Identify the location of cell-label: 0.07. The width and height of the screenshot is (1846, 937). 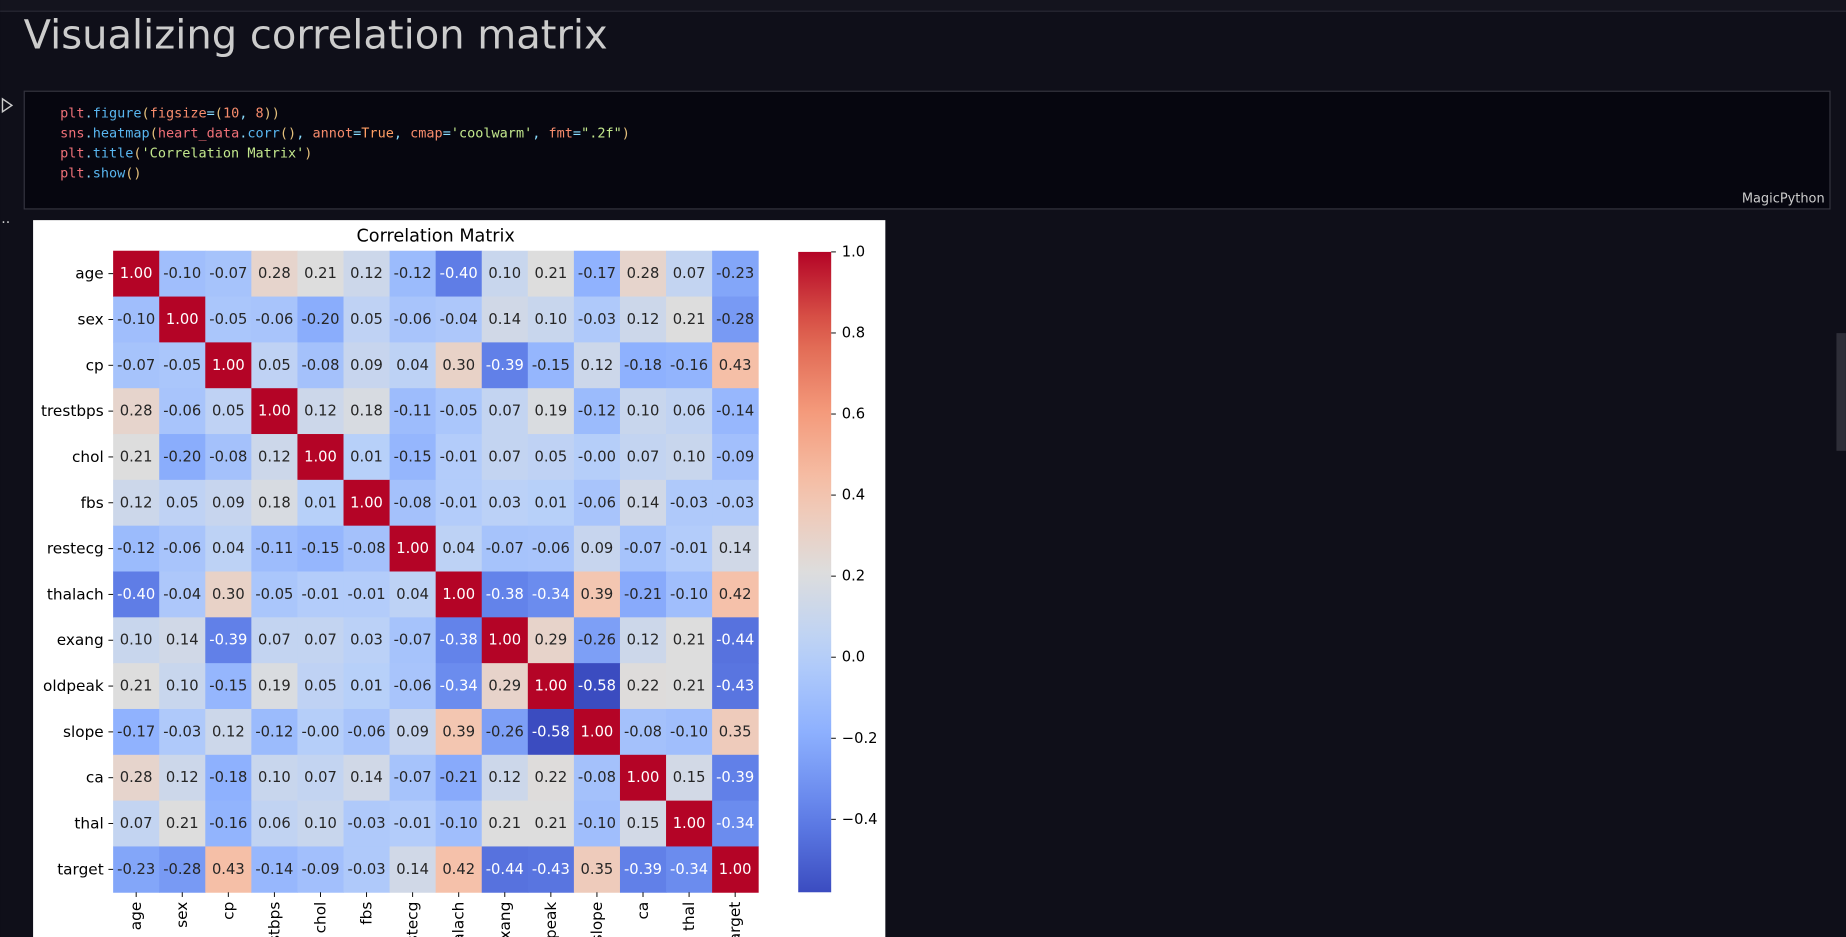
(274, 640).